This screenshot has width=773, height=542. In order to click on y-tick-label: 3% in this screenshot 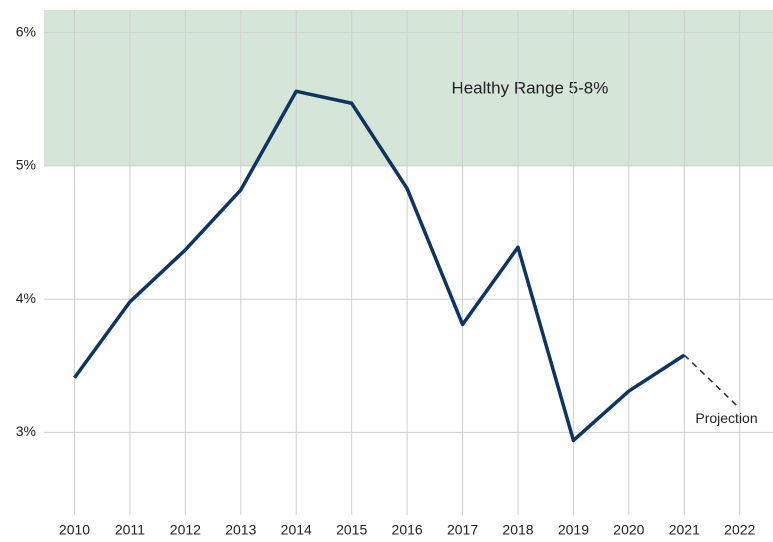, I will do `click(26, 431)`.